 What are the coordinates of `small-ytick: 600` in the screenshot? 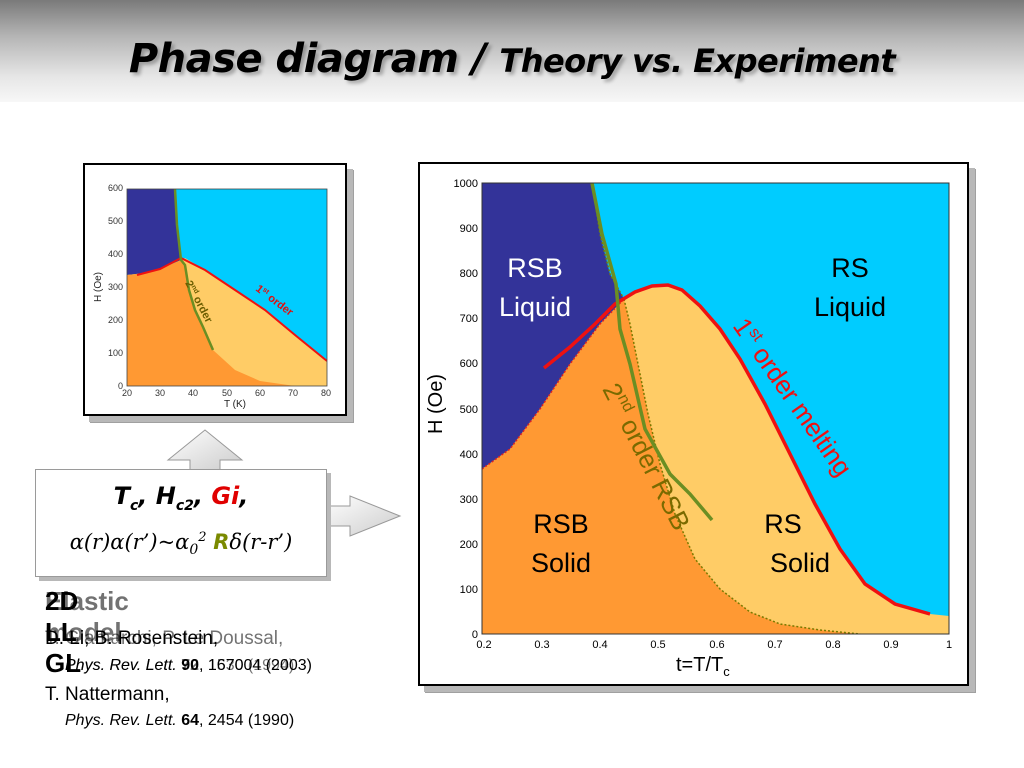 It's located at (115, 188).